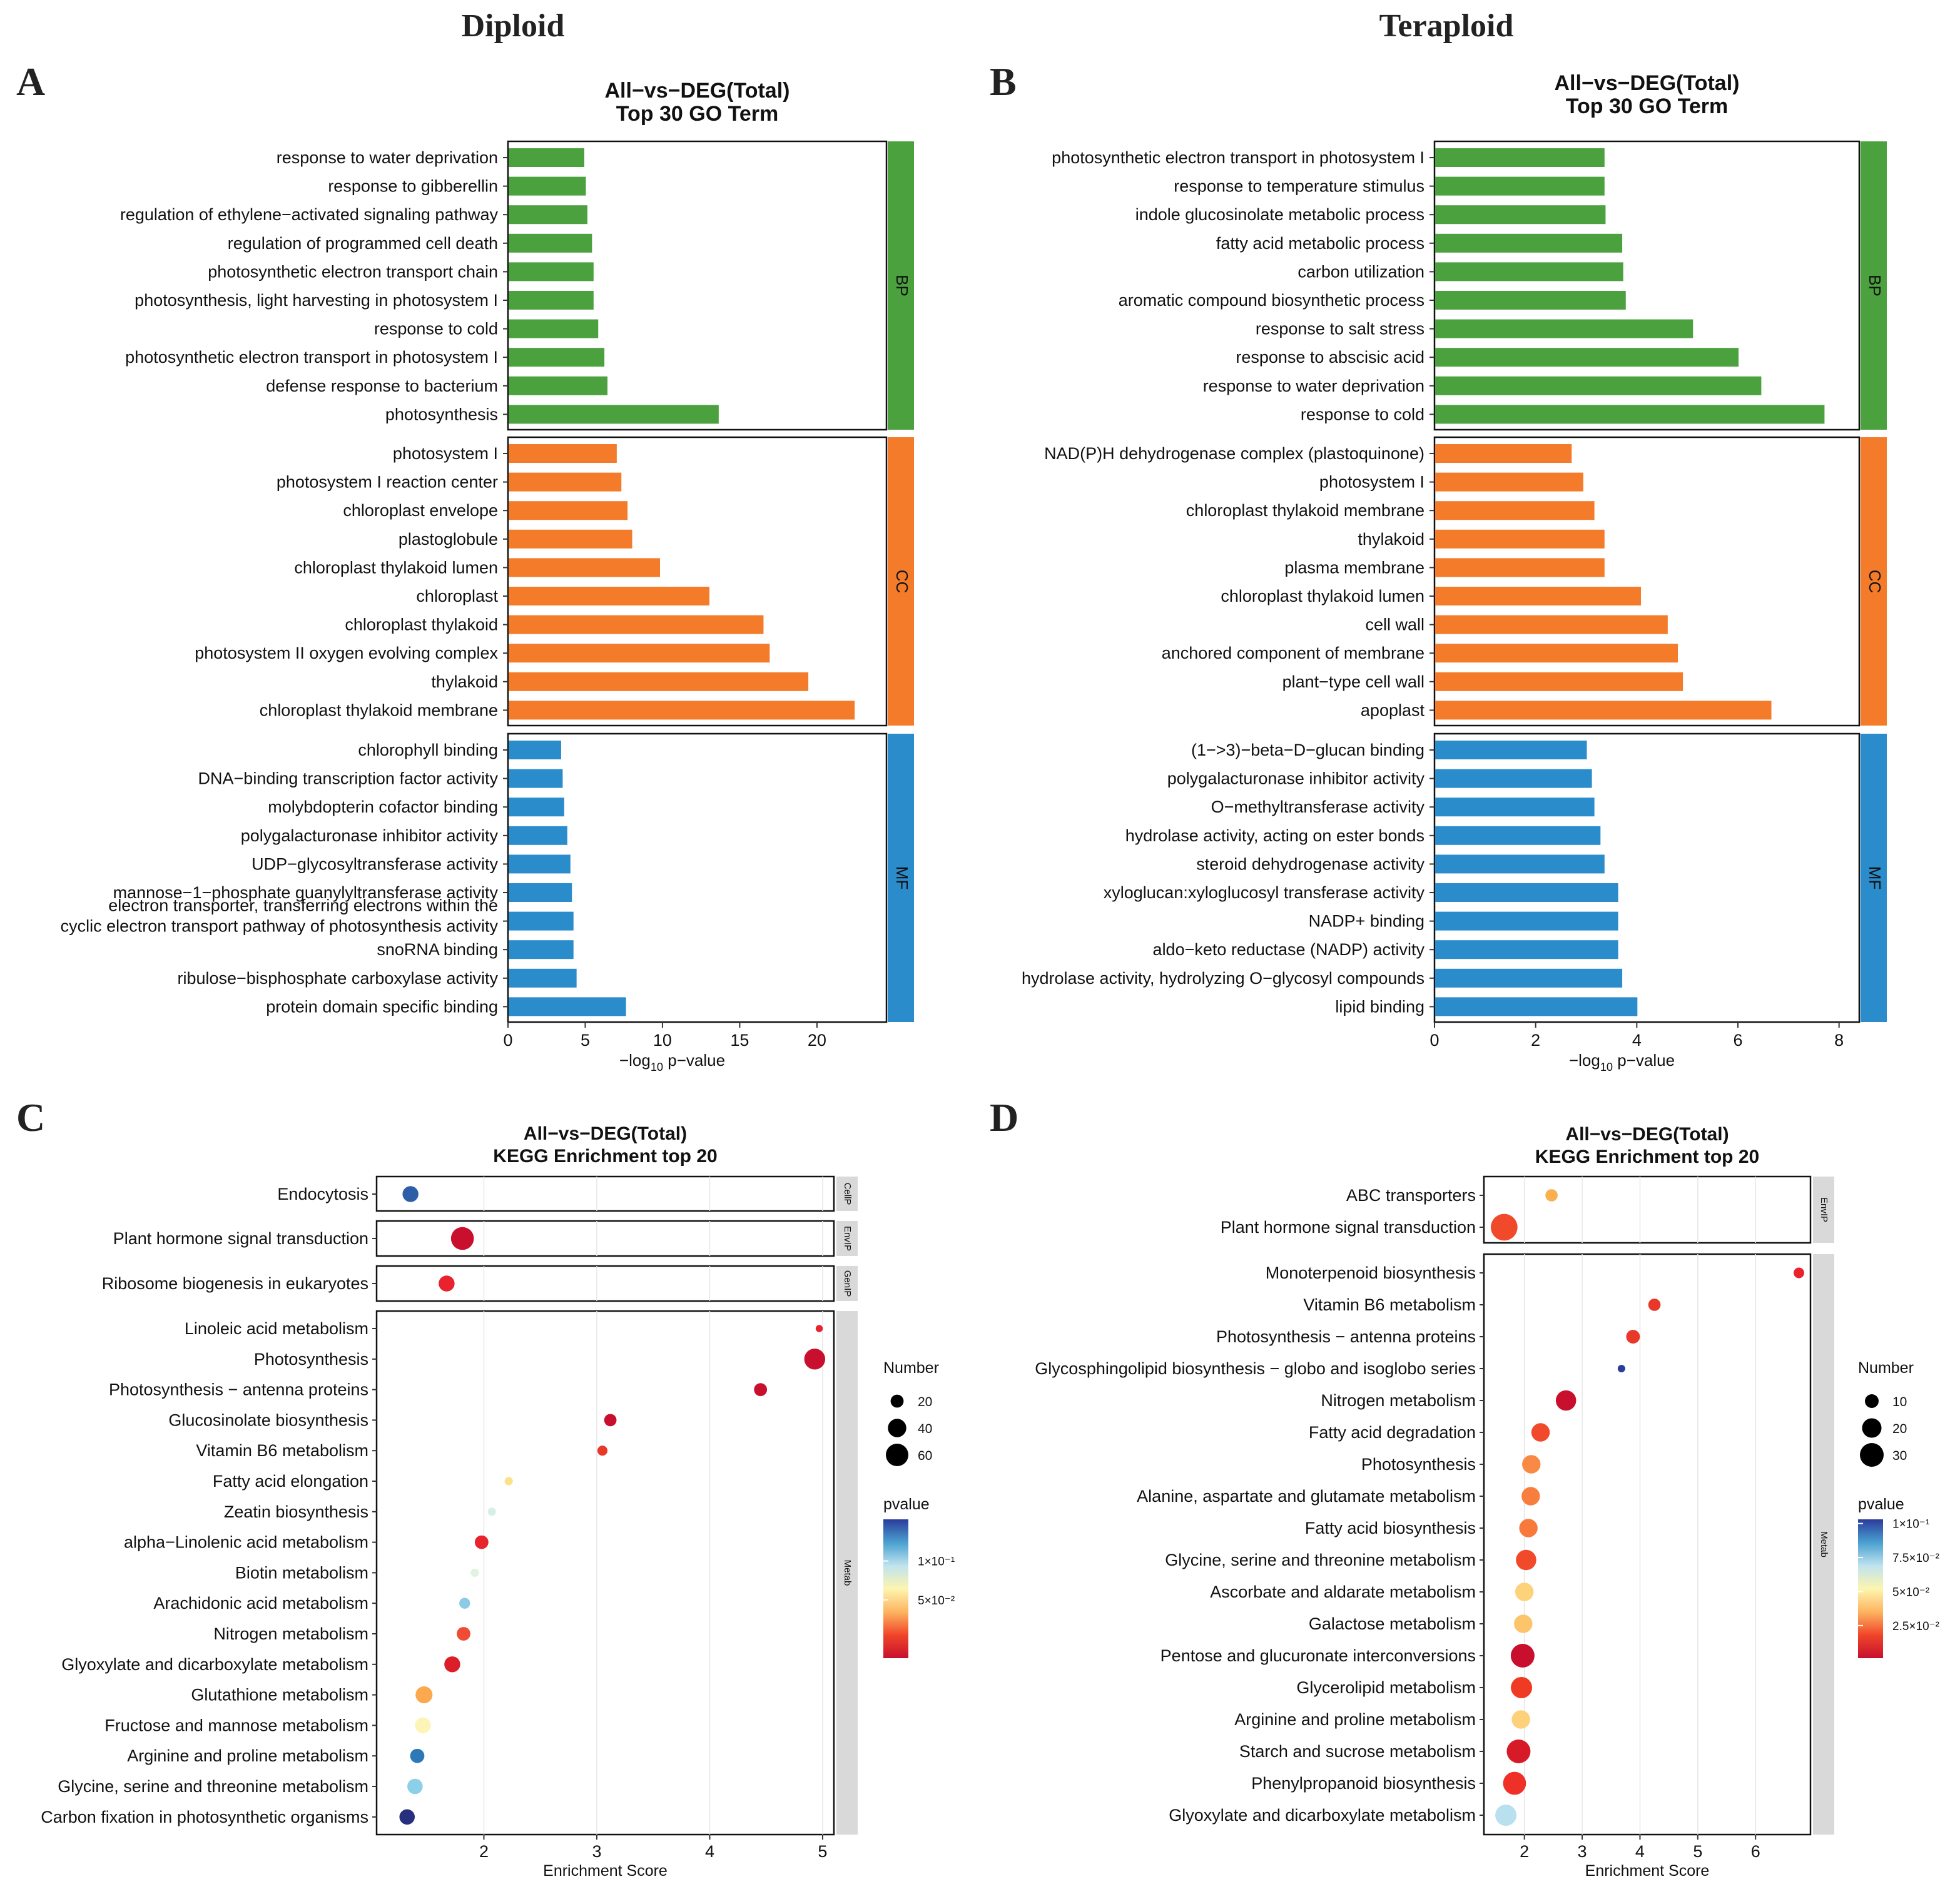  I want to click on term-label: indole glucosinolate metabolic process, so click(1279, 214).